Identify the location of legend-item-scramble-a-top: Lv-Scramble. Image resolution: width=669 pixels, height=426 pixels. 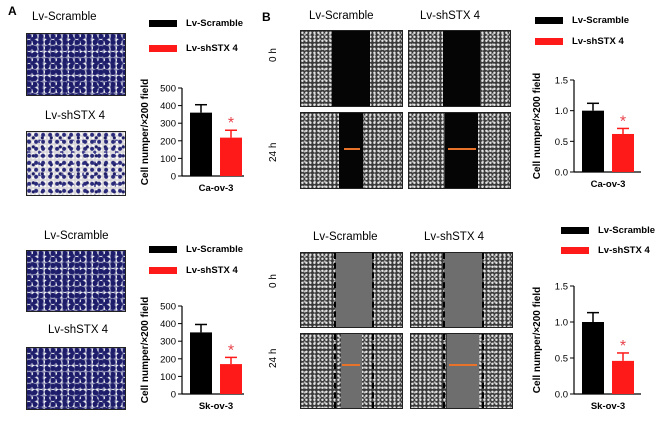
(196, 23).